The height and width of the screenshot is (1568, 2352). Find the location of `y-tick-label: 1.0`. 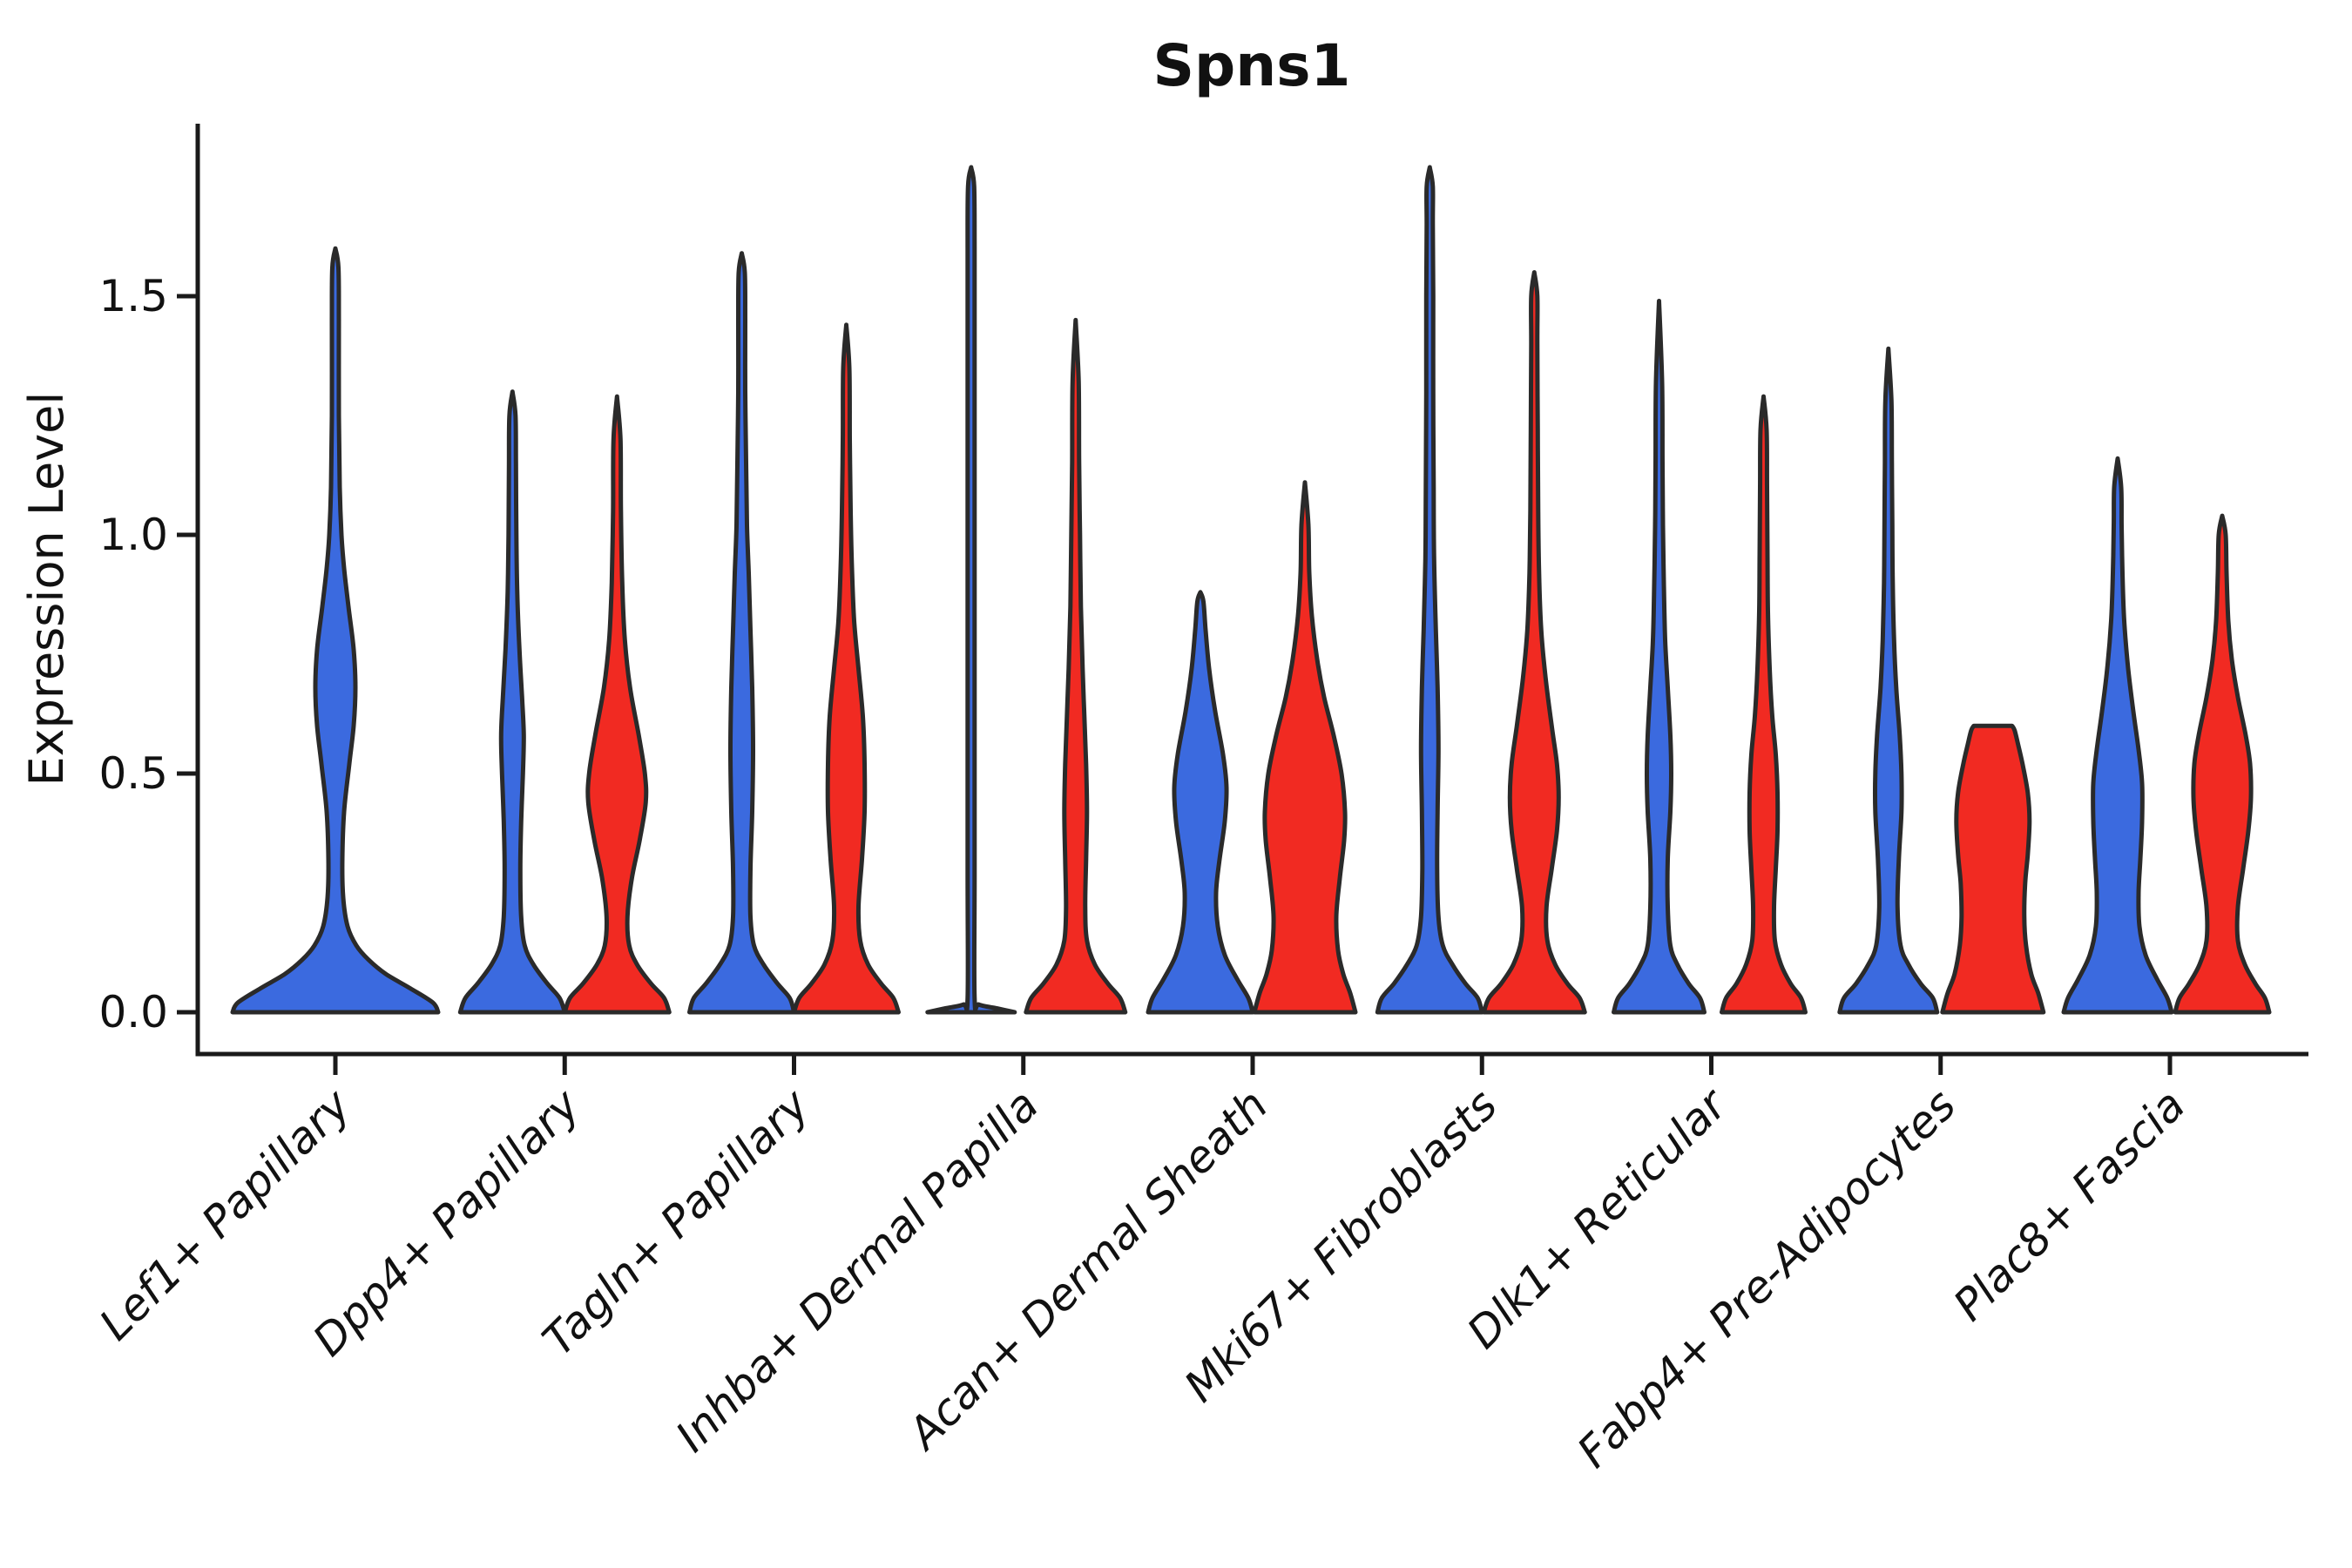

y-tick-label: 1.0 is located at coordinates (133, 535).